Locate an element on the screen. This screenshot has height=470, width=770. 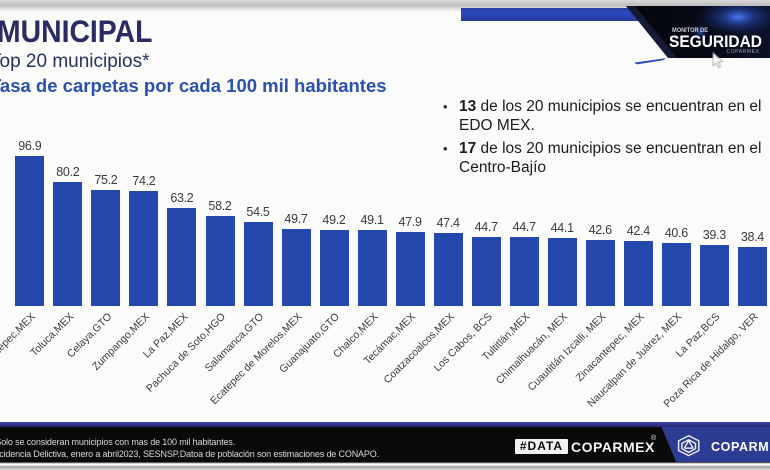
svg-text: COPARMEX is located at coordinates (742, 52).